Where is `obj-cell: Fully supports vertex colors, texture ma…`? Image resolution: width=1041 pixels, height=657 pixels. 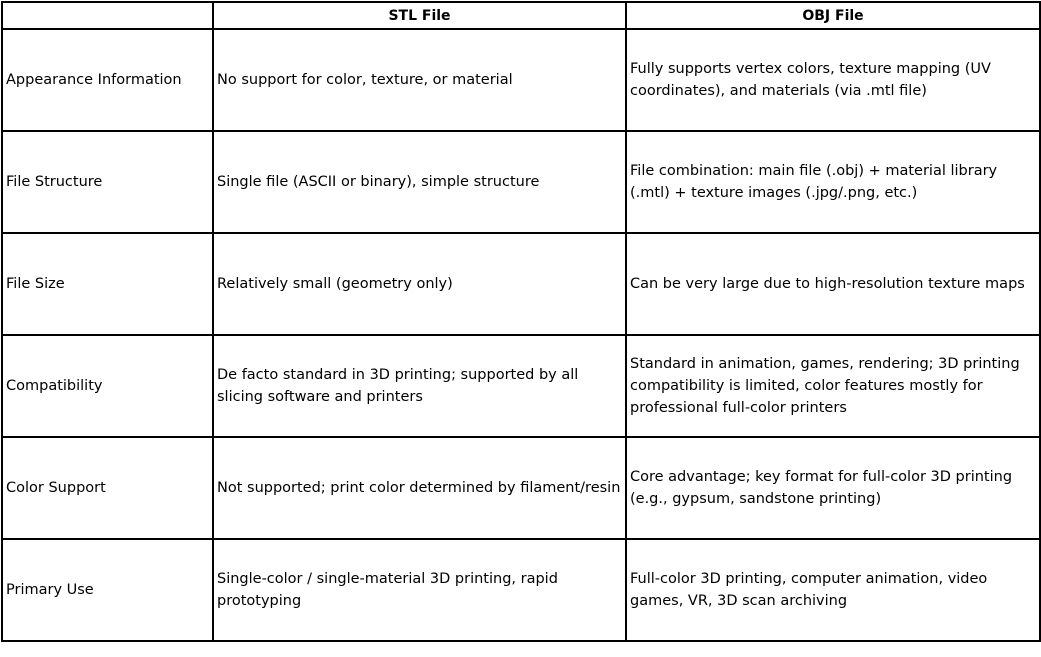
obj-cell: Fully supports vertex colors, texture ma… is located at coordinates (833, 80).